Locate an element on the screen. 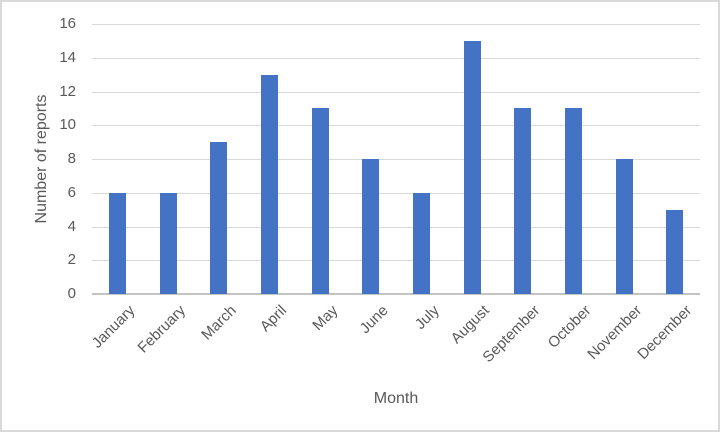  bar-august is located at coordinates (472, 167).